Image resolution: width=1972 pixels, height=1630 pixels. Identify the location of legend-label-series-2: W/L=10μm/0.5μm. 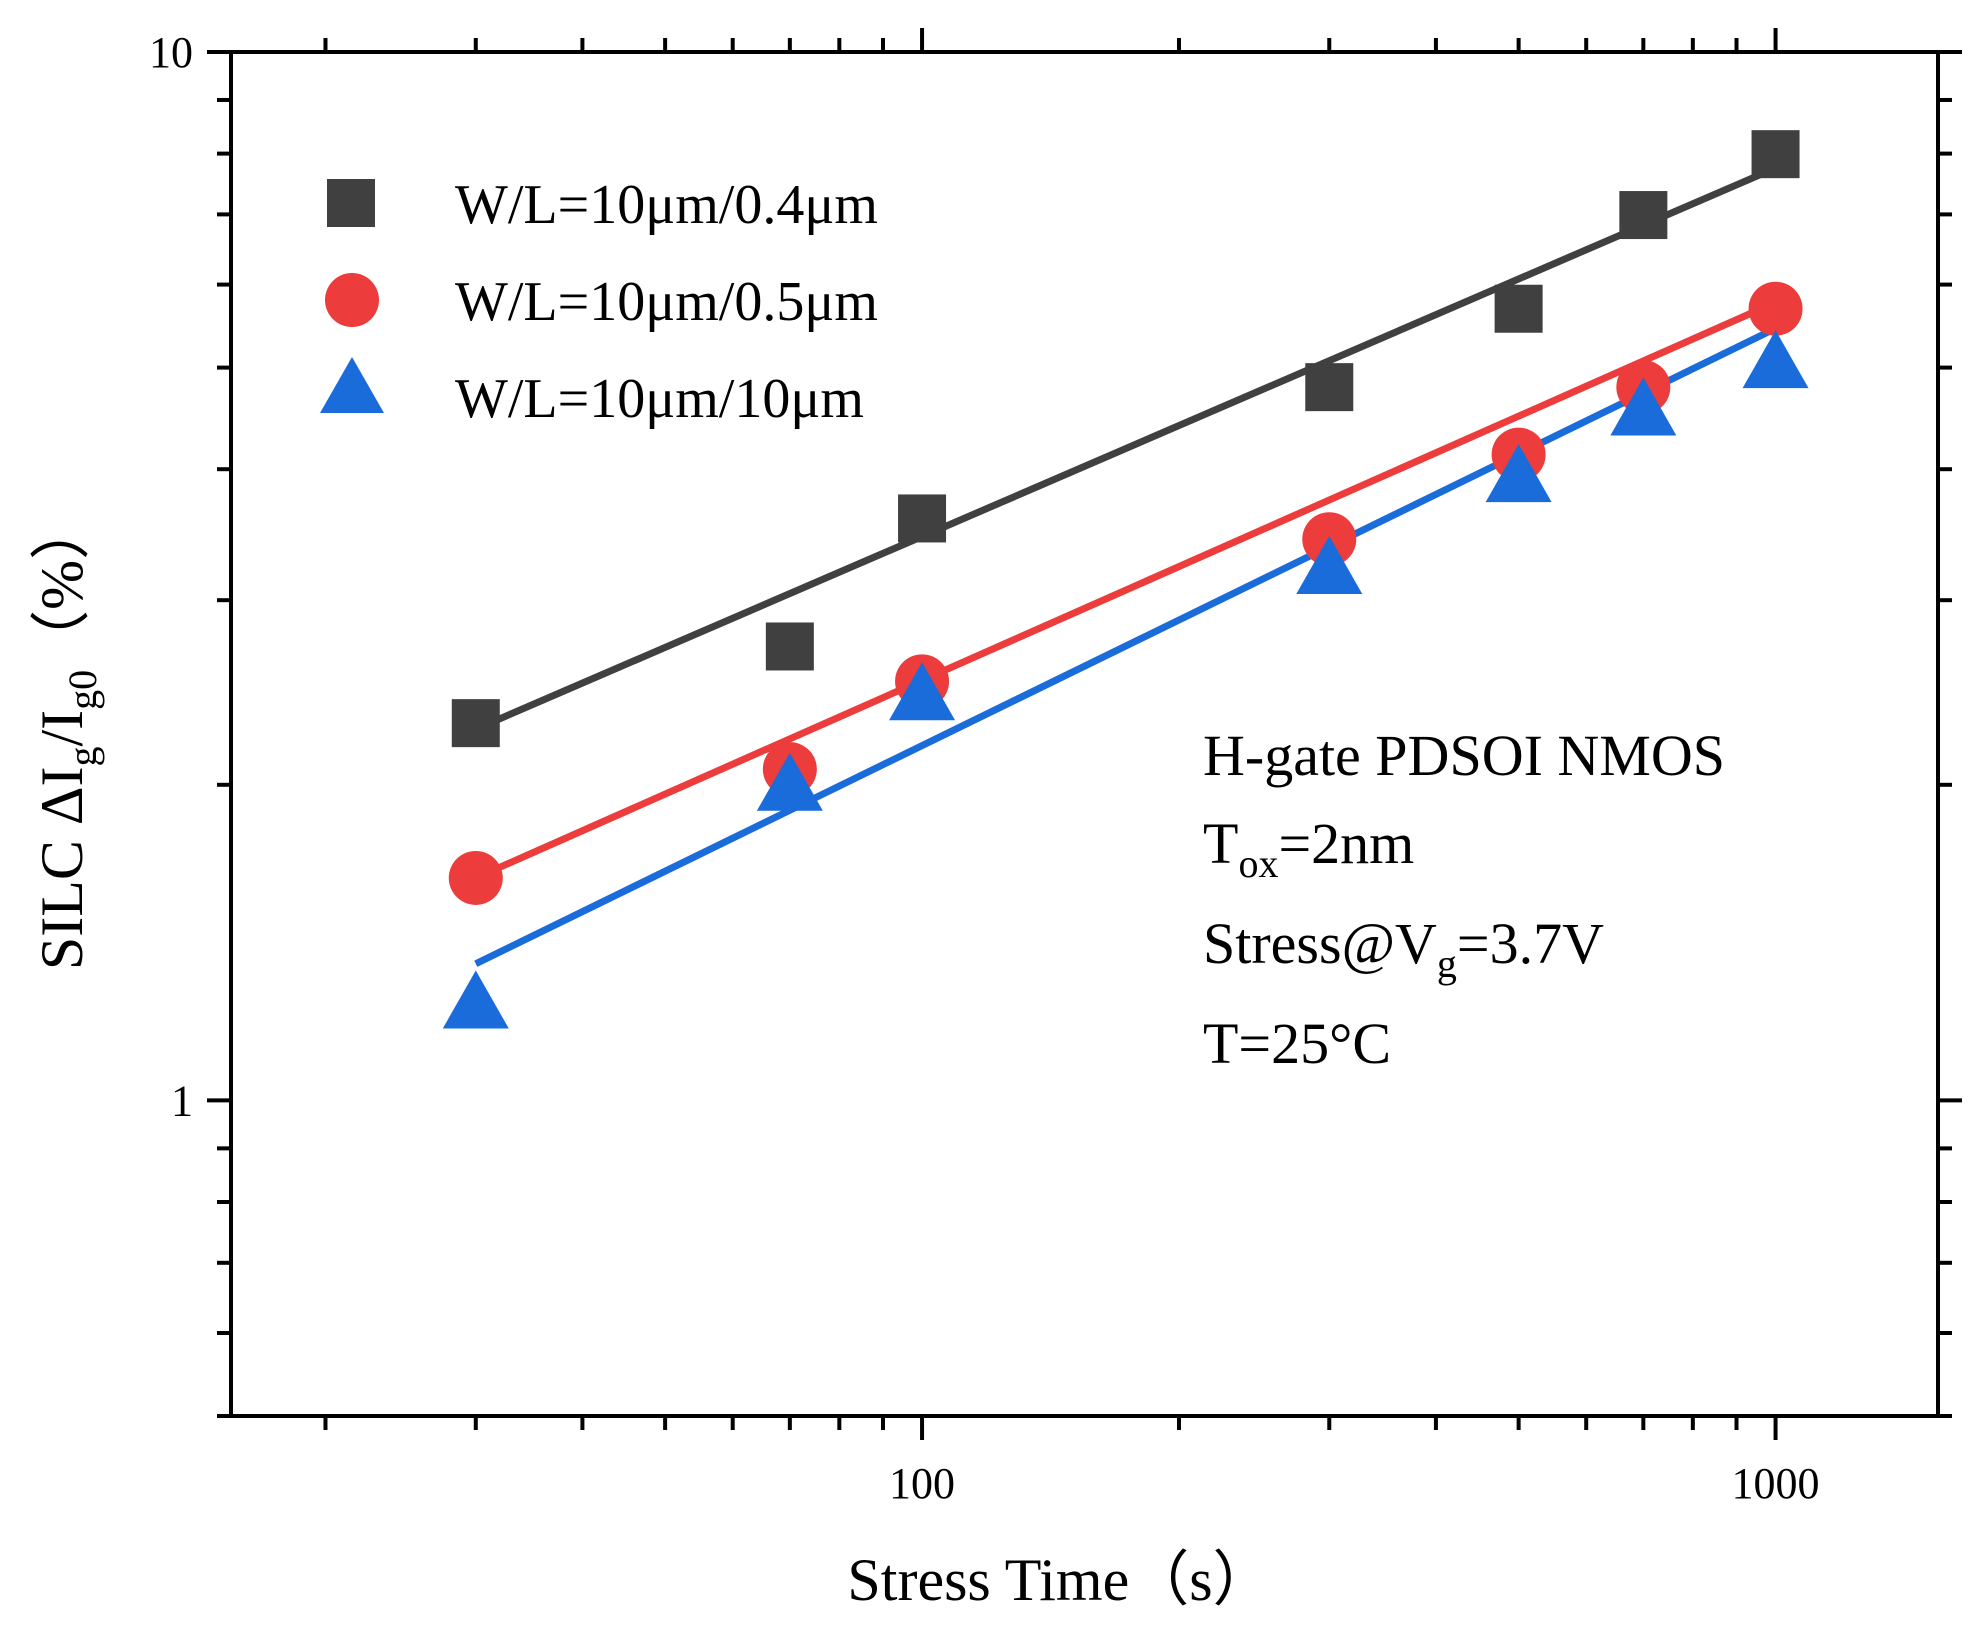
(666, 302).